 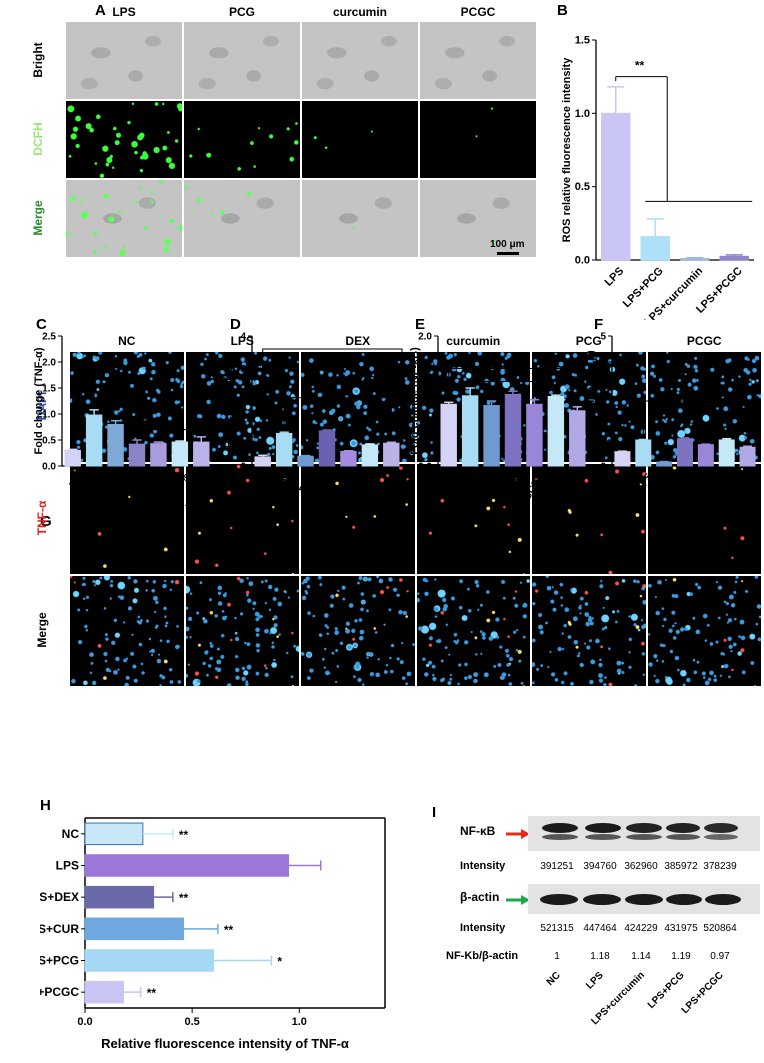 I want to click on panel-g-row-2: Merge, so click(x=42, y=630).